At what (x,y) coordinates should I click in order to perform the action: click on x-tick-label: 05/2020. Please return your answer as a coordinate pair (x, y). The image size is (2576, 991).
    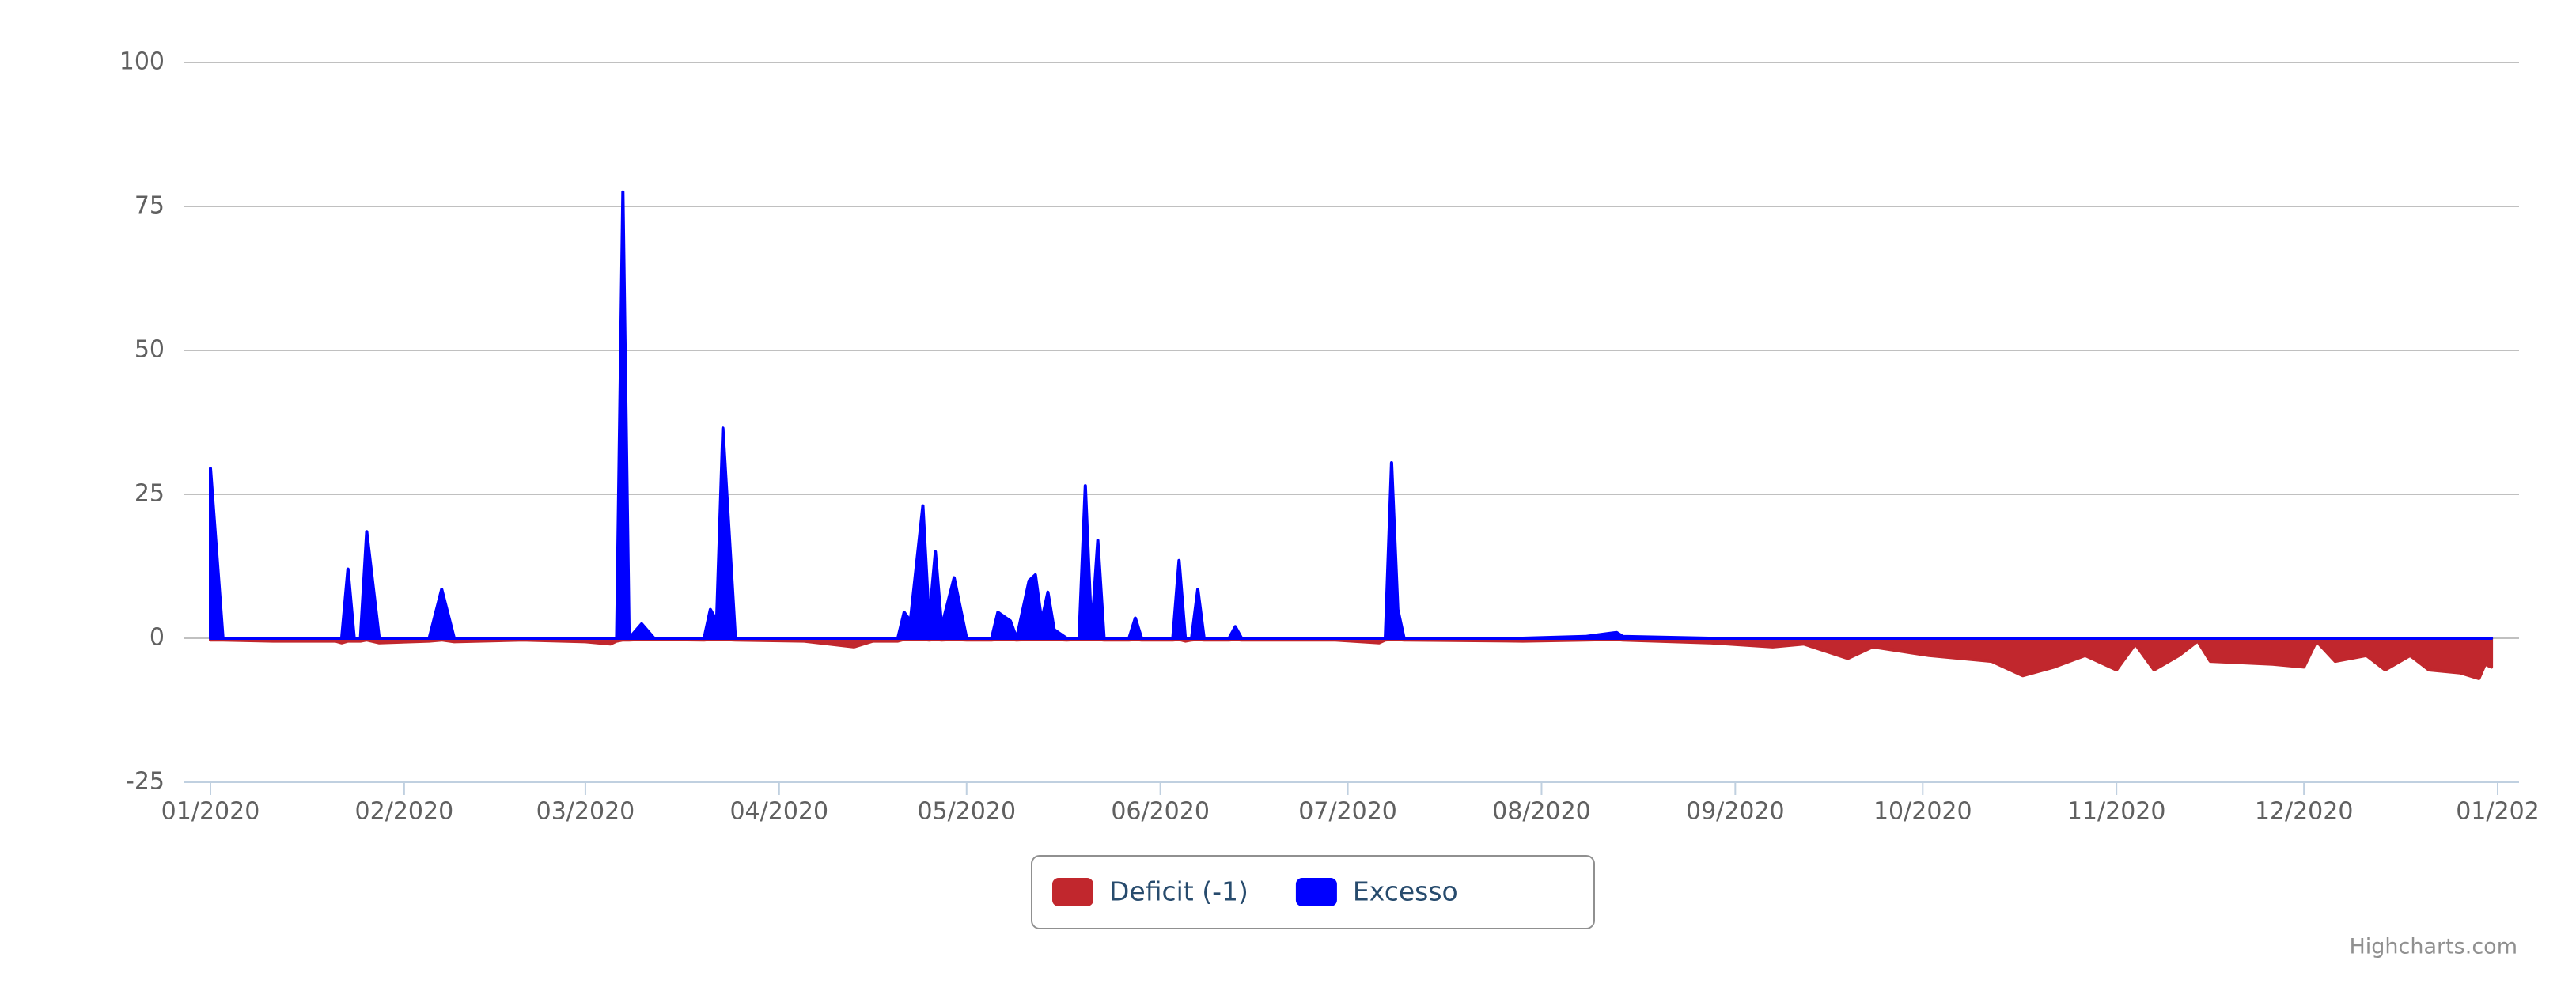
    Looking at the image, I should click on (967, 812).